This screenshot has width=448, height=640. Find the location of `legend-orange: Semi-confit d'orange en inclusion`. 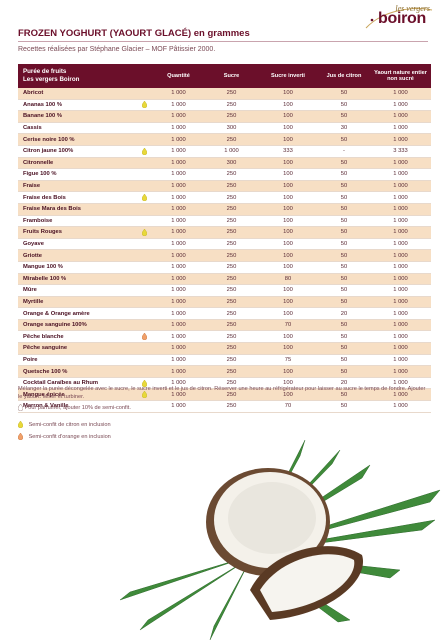

legend-orange: Semi-confit d'orange en inclusion is located at coordinates (64, 436).